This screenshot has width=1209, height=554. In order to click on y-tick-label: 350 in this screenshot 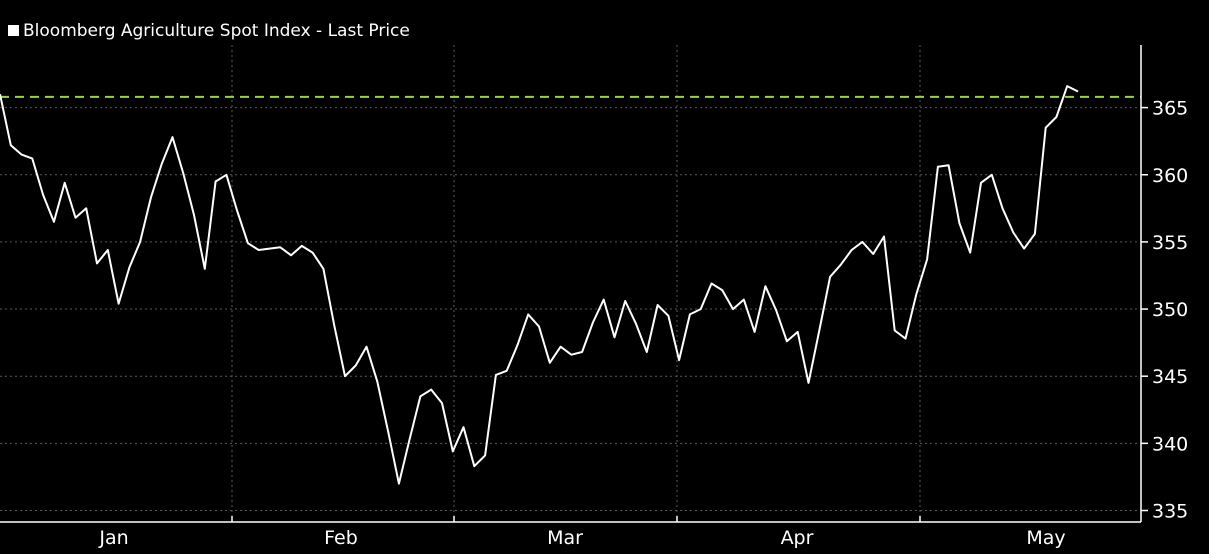, I will do `click(1170, 310)`.